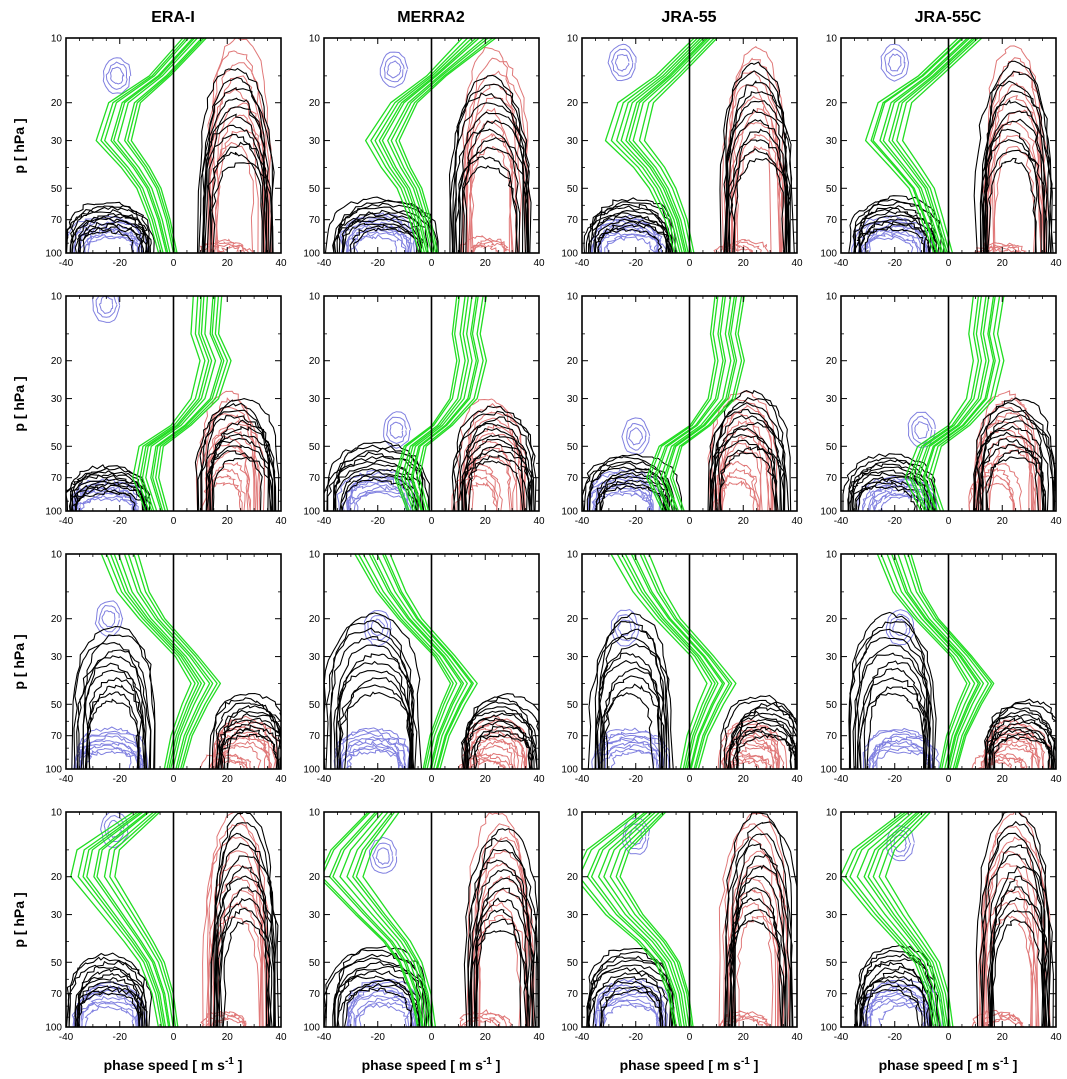  I want to click on x-tick-label: 0, so click(174, 263).